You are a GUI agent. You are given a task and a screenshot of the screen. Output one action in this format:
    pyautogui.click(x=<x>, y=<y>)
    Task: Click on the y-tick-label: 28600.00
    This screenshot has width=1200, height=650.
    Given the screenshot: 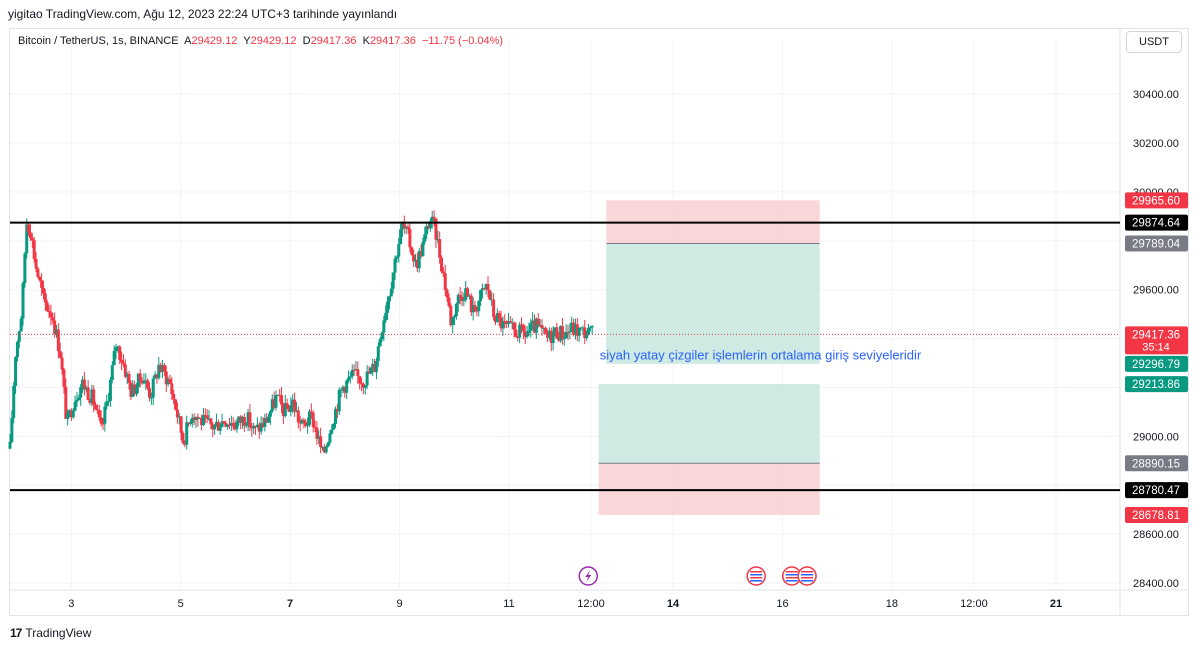 What is the action you would take?
    pyautogui.click(x=1156, y=535)
    